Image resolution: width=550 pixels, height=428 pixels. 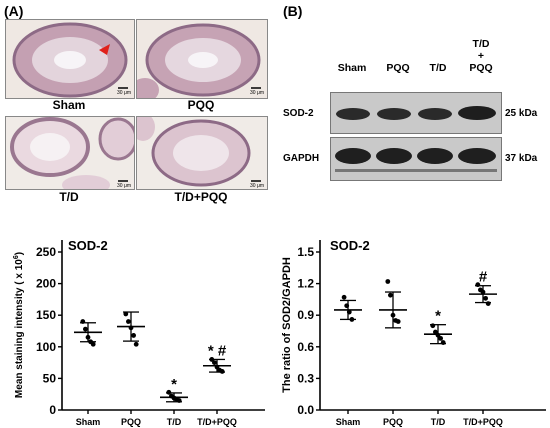 I want to click on y-tick-label: 0.9, so click(x=305, y=315).